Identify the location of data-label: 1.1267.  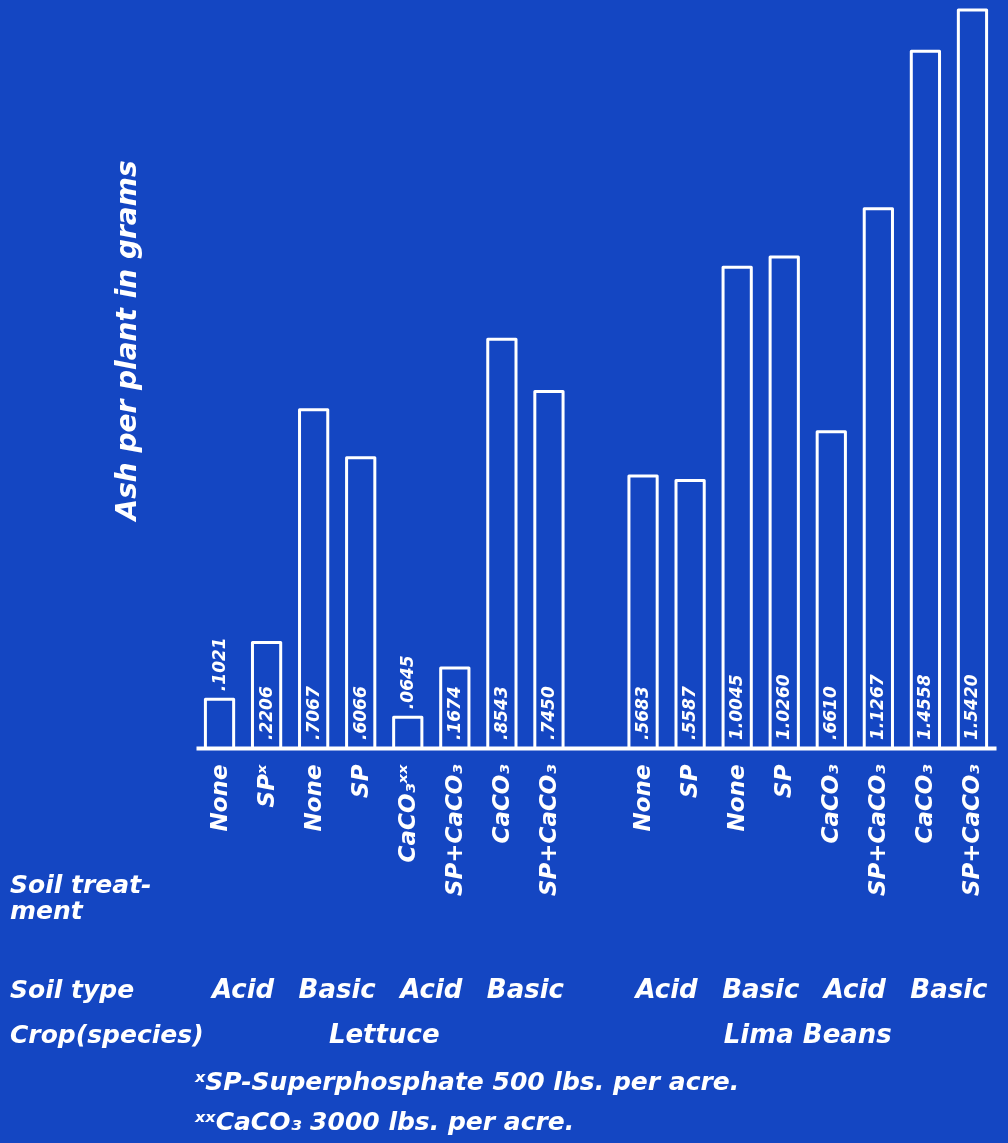
(877, 707).